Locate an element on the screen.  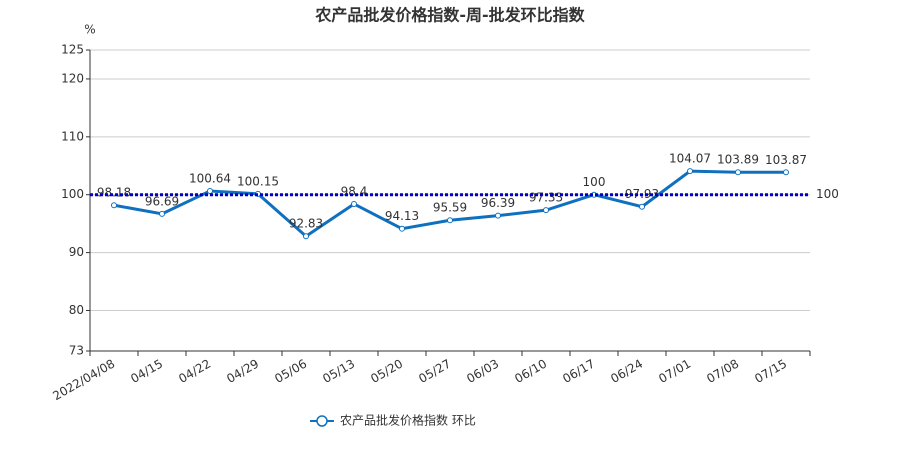
data-label: 98.18 is located at coordinates (114, 193).